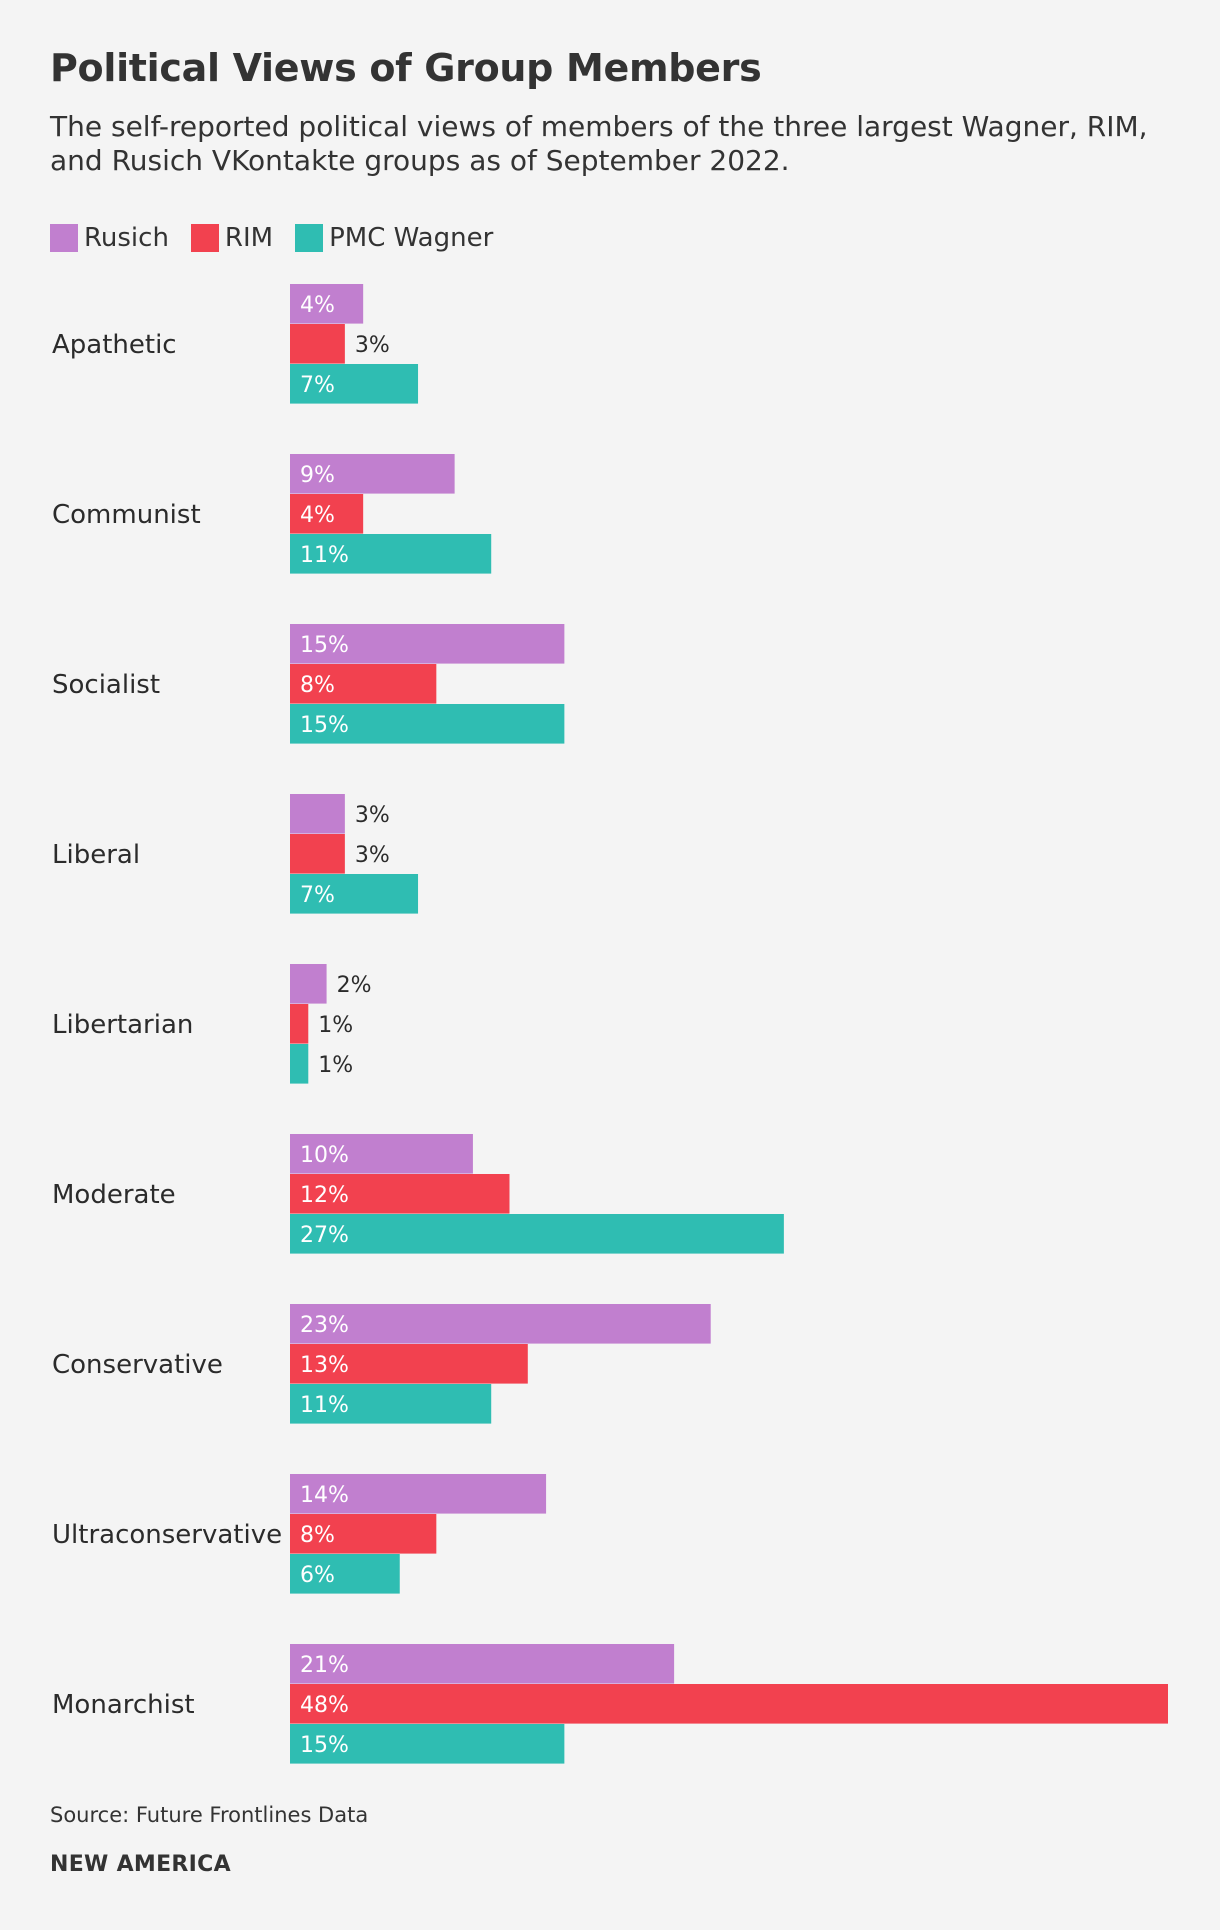 The height and width of the screenshot is (1930, 1220). I want to click on category-label-conservative: Conservative, so click(137, 1365).